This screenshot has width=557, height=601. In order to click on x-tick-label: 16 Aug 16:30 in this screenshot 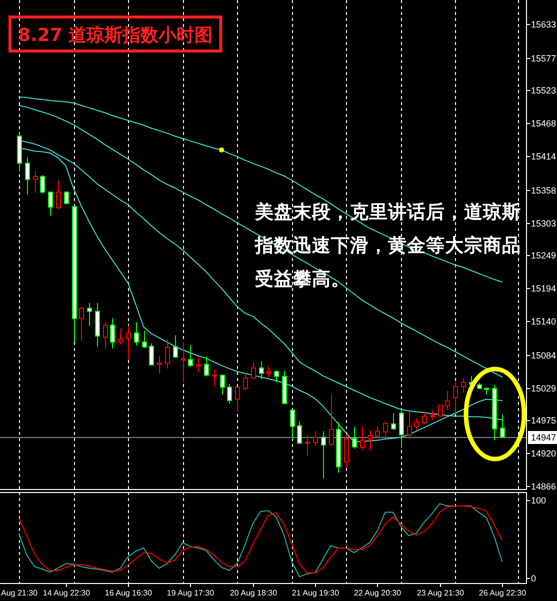, I will do `click(128, 593)`.